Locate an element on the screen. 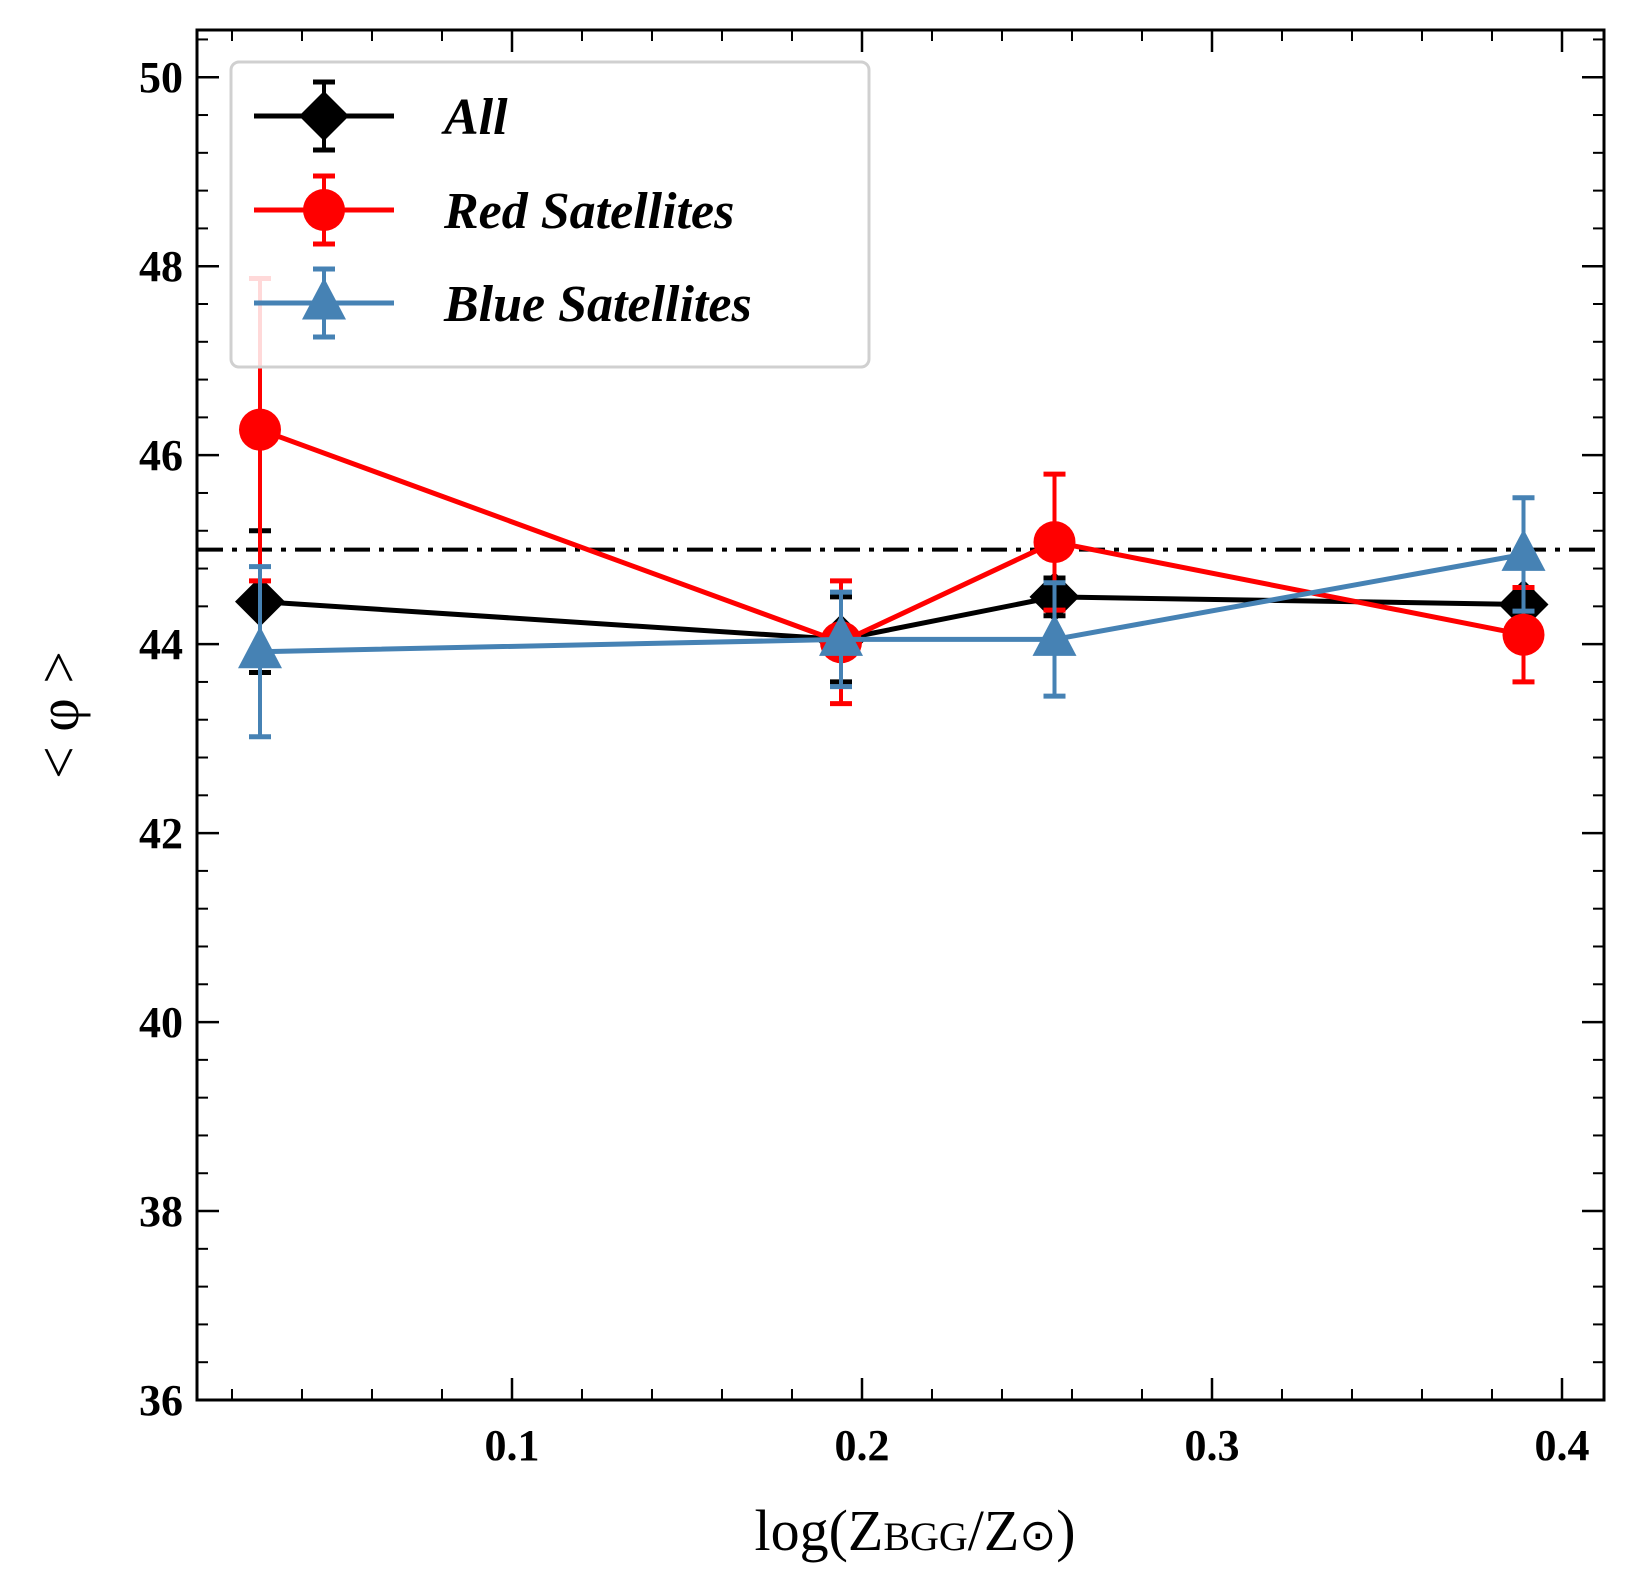  y-tick-label: 36 is located at coordinates (161, 1400).